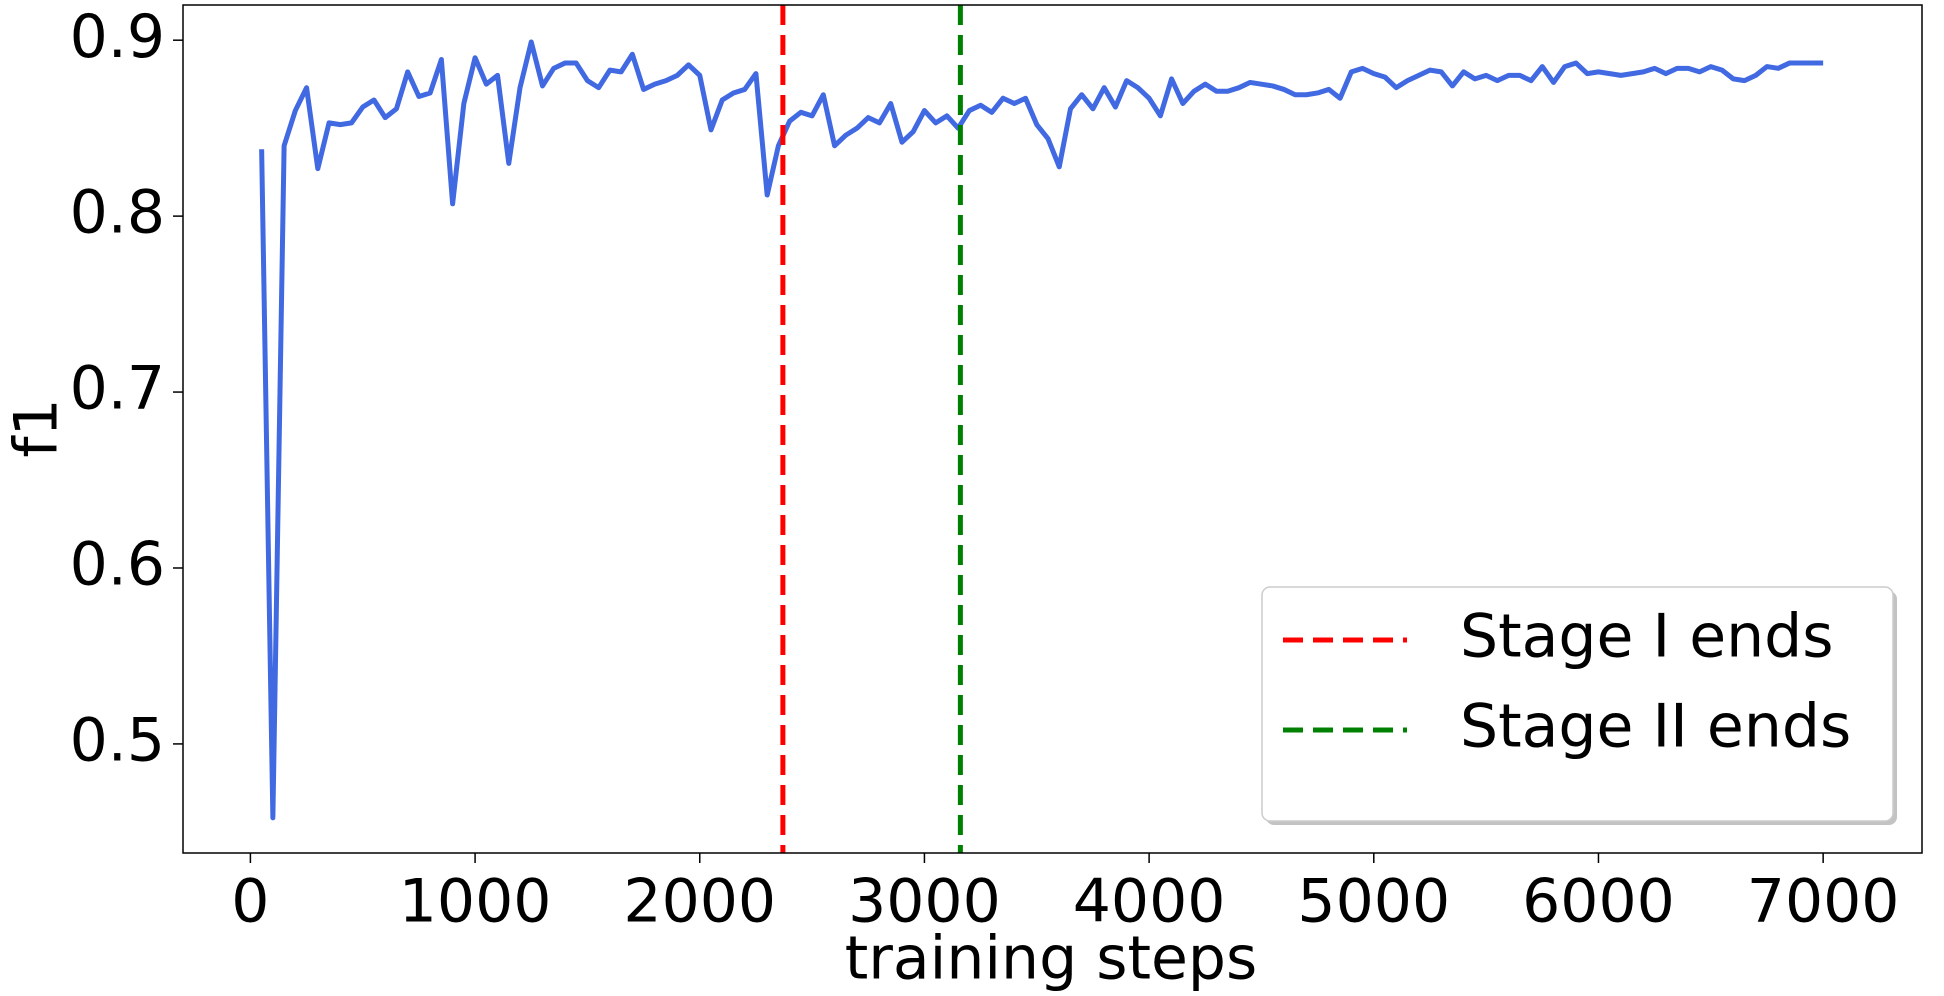 The height and width of the screenshot is (996, 1944). I want to click on y-axis-label: f1, so click(37, 427).